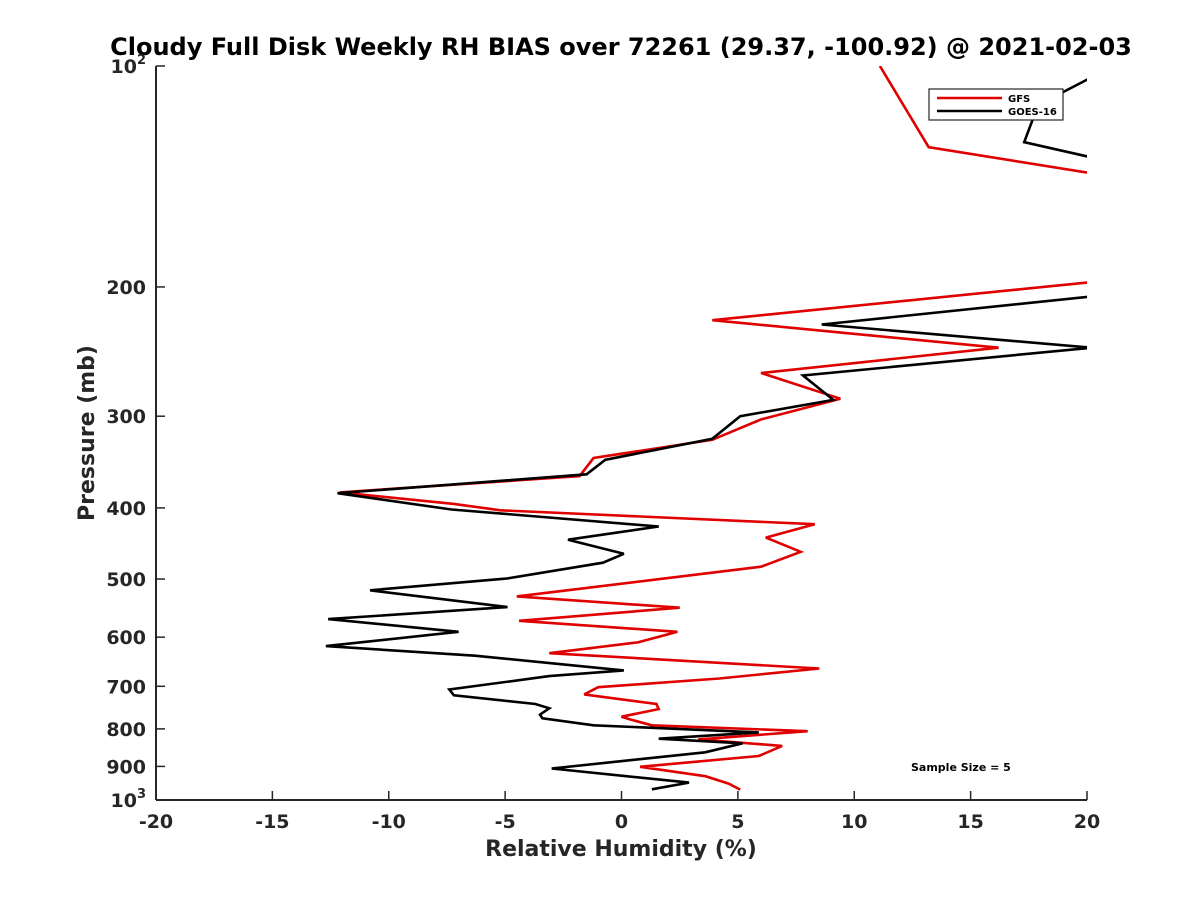 The image size is (1200, 900). What do you see at coordinates (87, 433) in the screenshot?
I see `y-axis-label: Pressure (mb)` at bounding box center [87, 433].